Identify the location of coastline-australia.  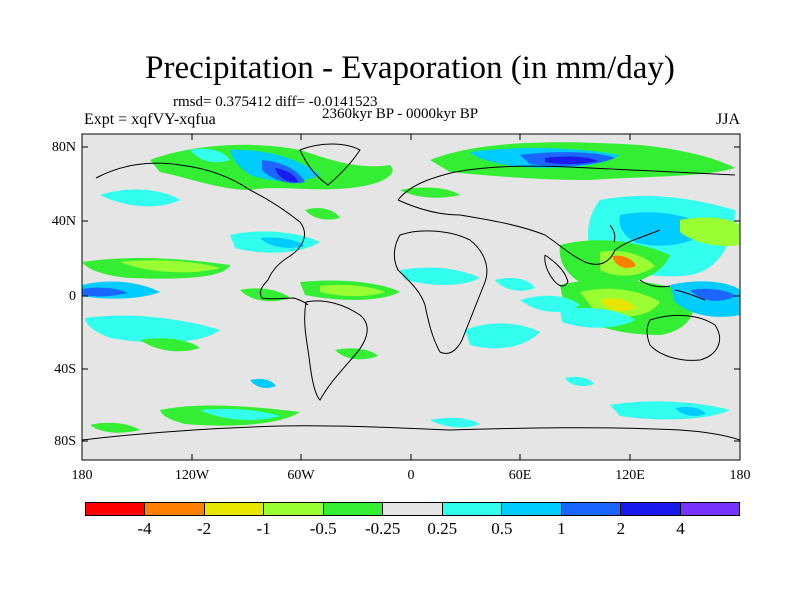
(683, 338).